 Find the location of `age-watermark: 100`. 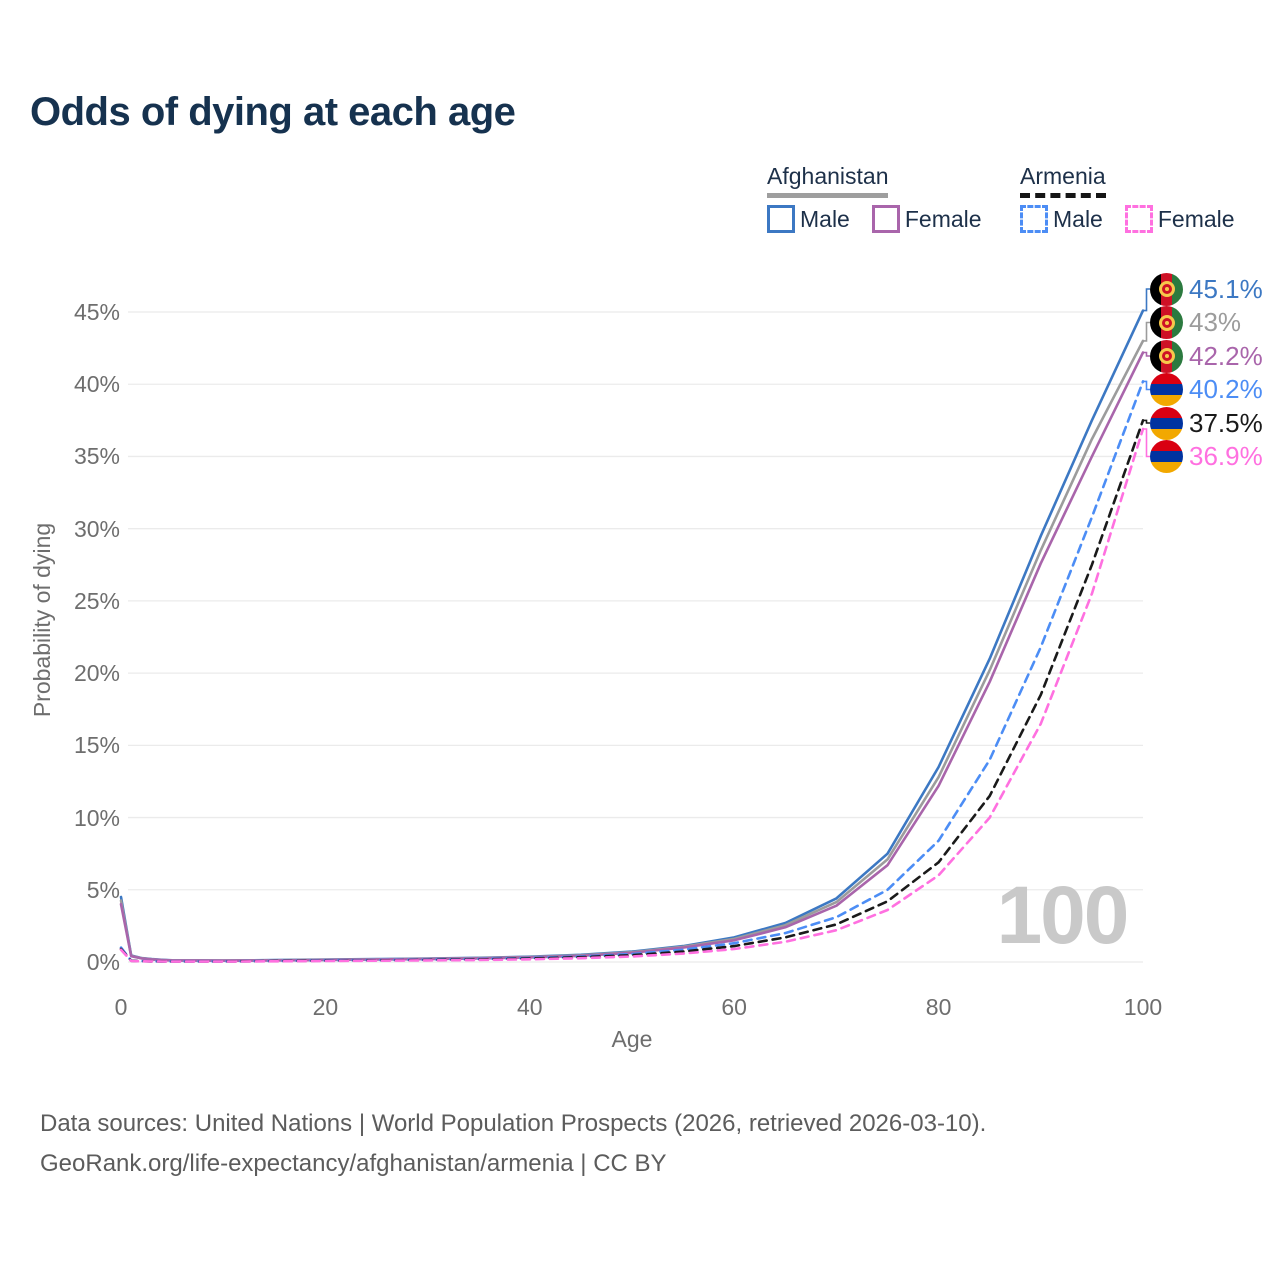

age-watermark: 100 is located at coordinates (1062, 915).